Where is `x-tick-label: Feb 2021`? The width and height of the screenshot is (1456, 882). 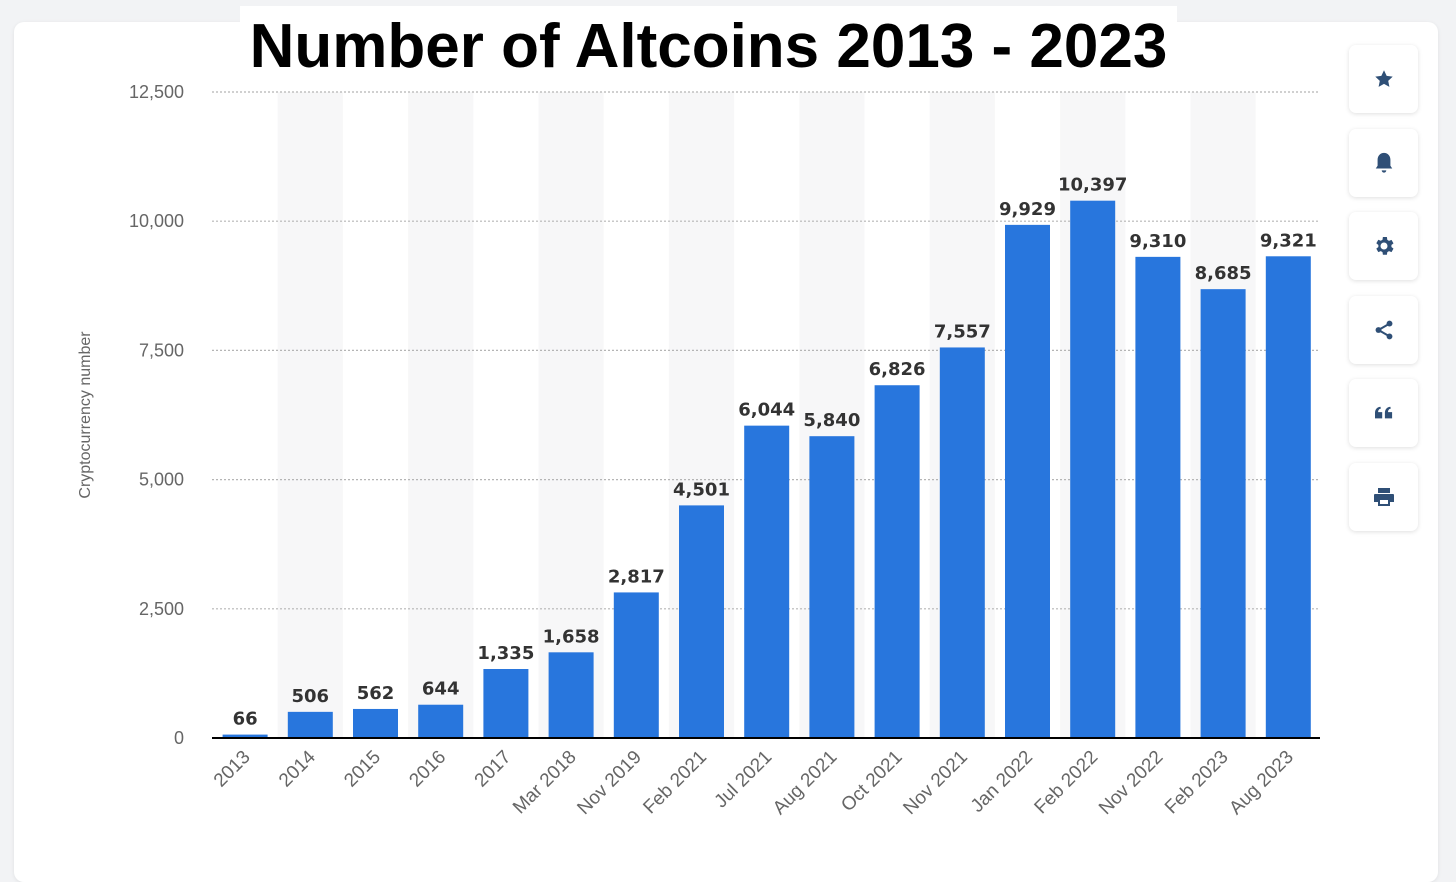
x-tick-label: Feb 2021 is located at coordinates (675, 783).